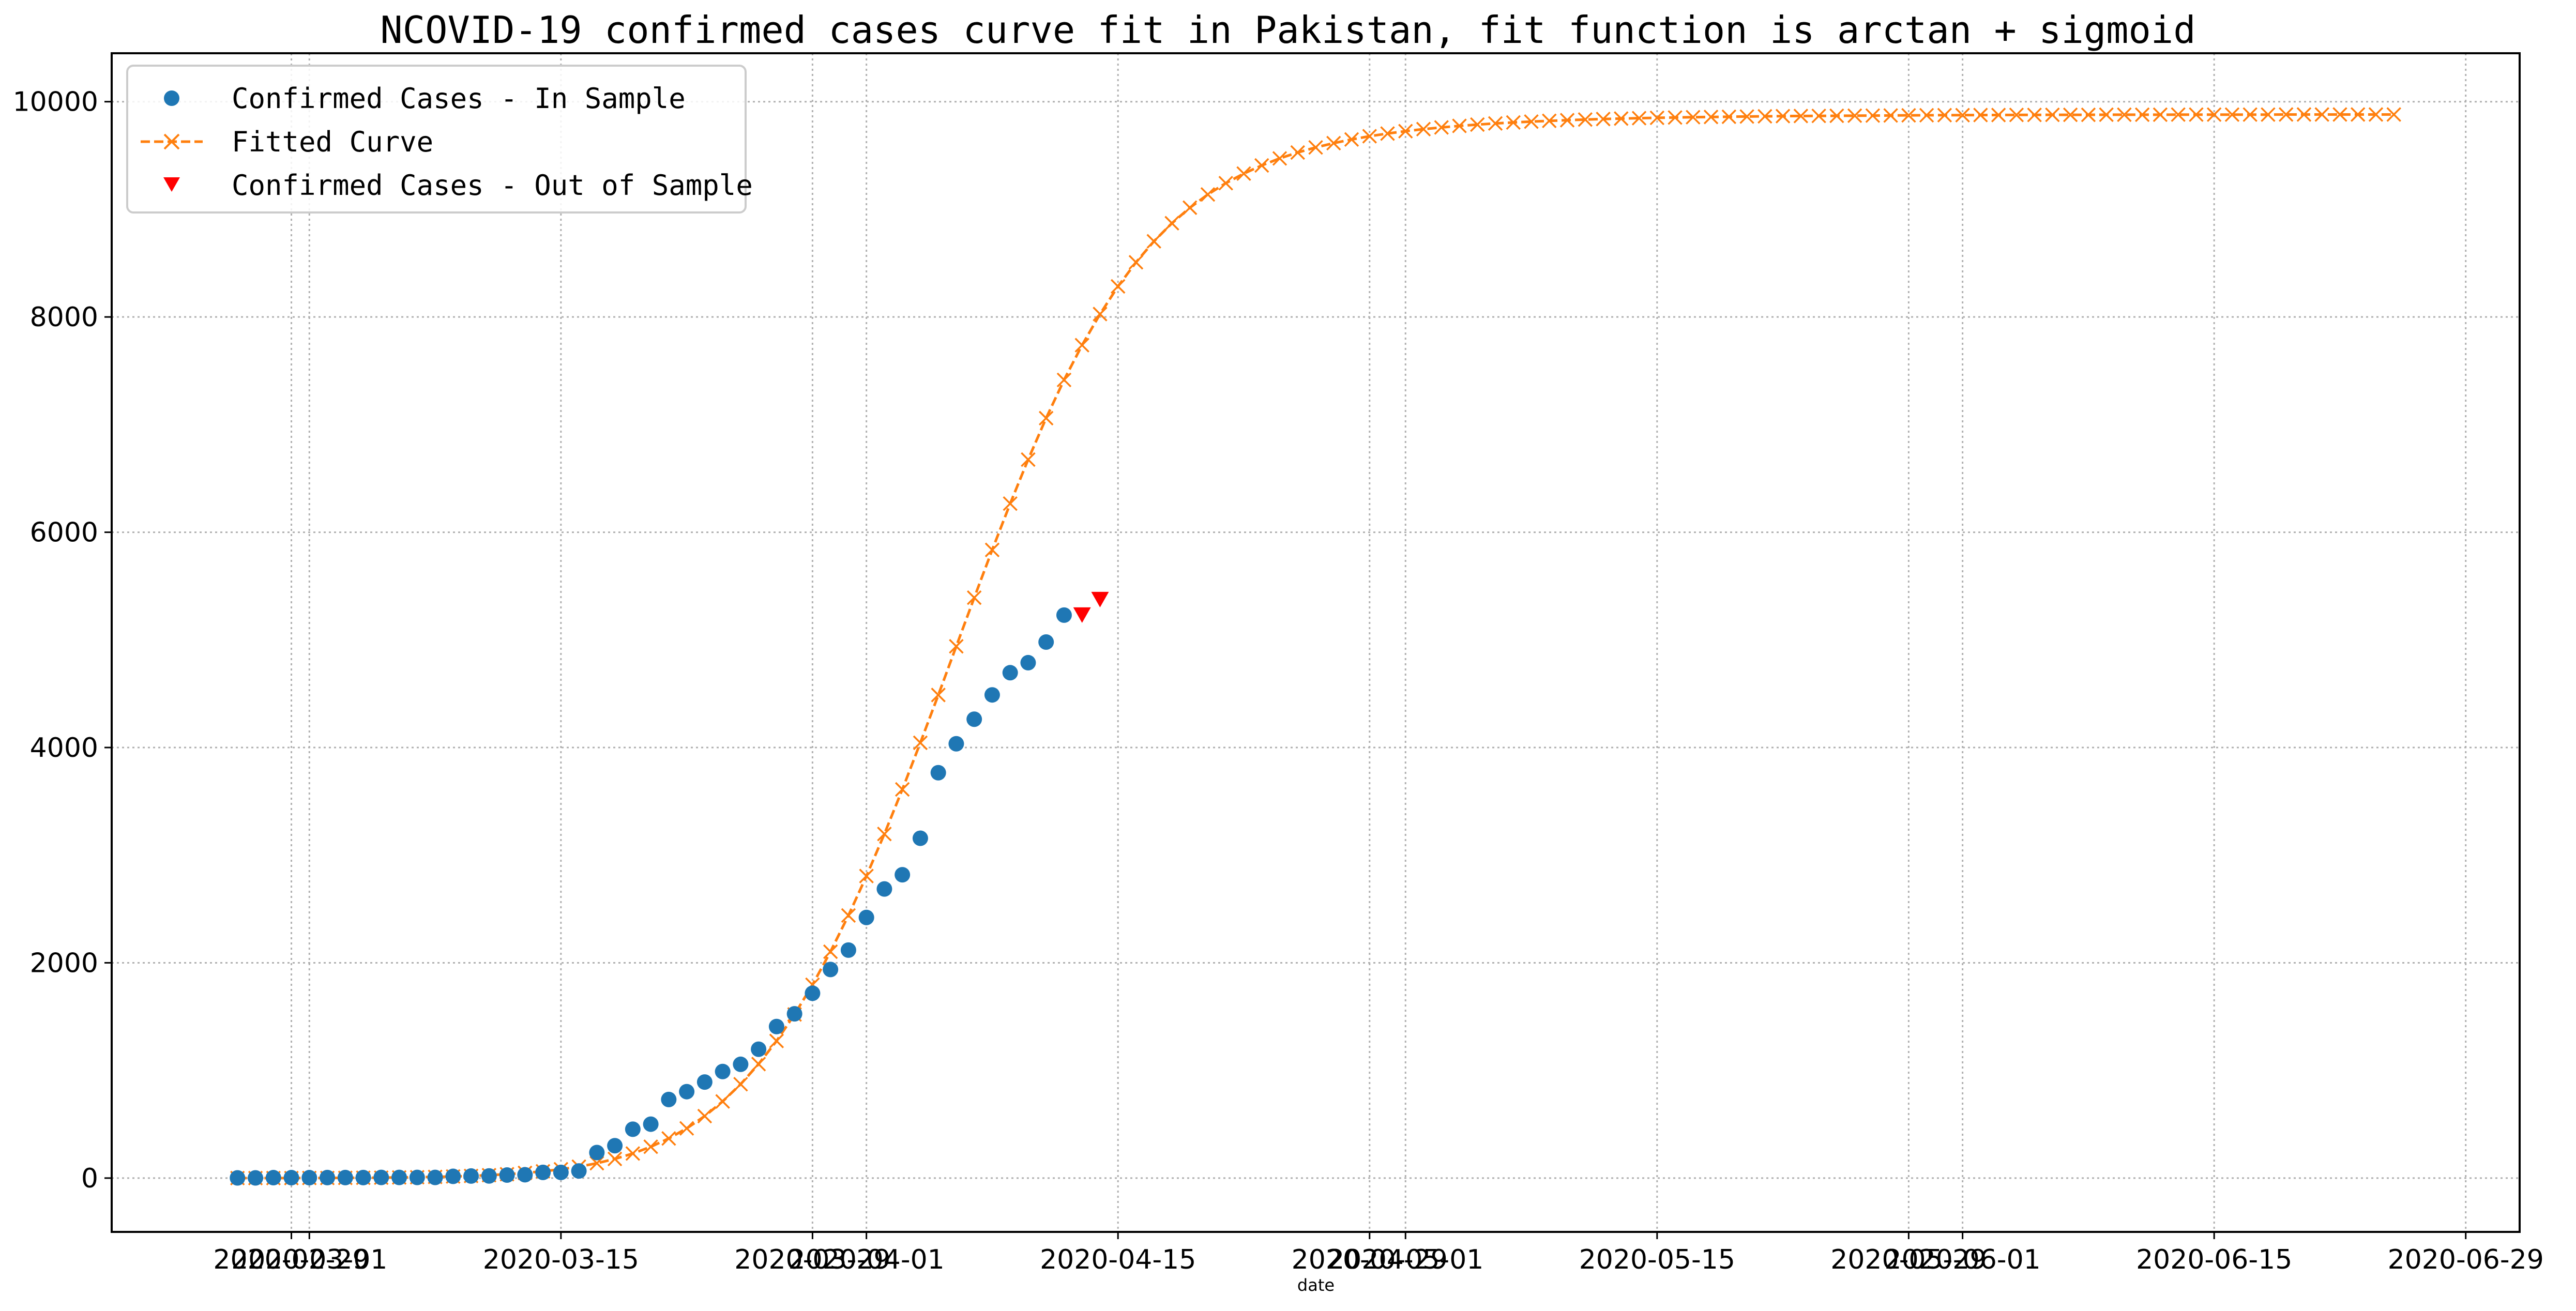 Image resolution: width=2576 pixels, height=1311 pixels. Describe the element at coordinates (64, 532) in the screenshot. I see `y-tick-label: 6000` at that location.